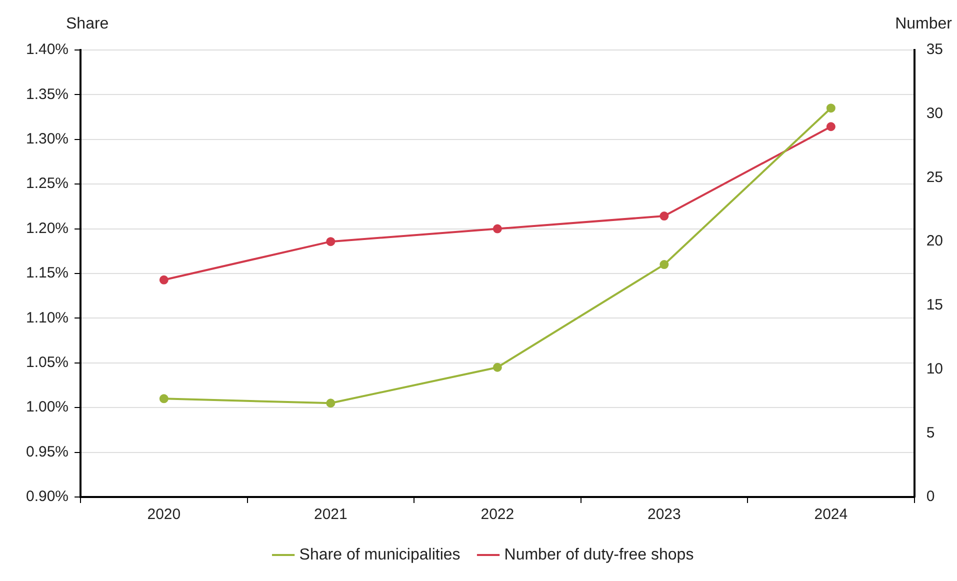 The width and height of the screenshot is (957, 581). What do you see at coordinates (831, 515) in the screenshot?
I see `x-tick-label: 2024` at bounding box center [831, 515].